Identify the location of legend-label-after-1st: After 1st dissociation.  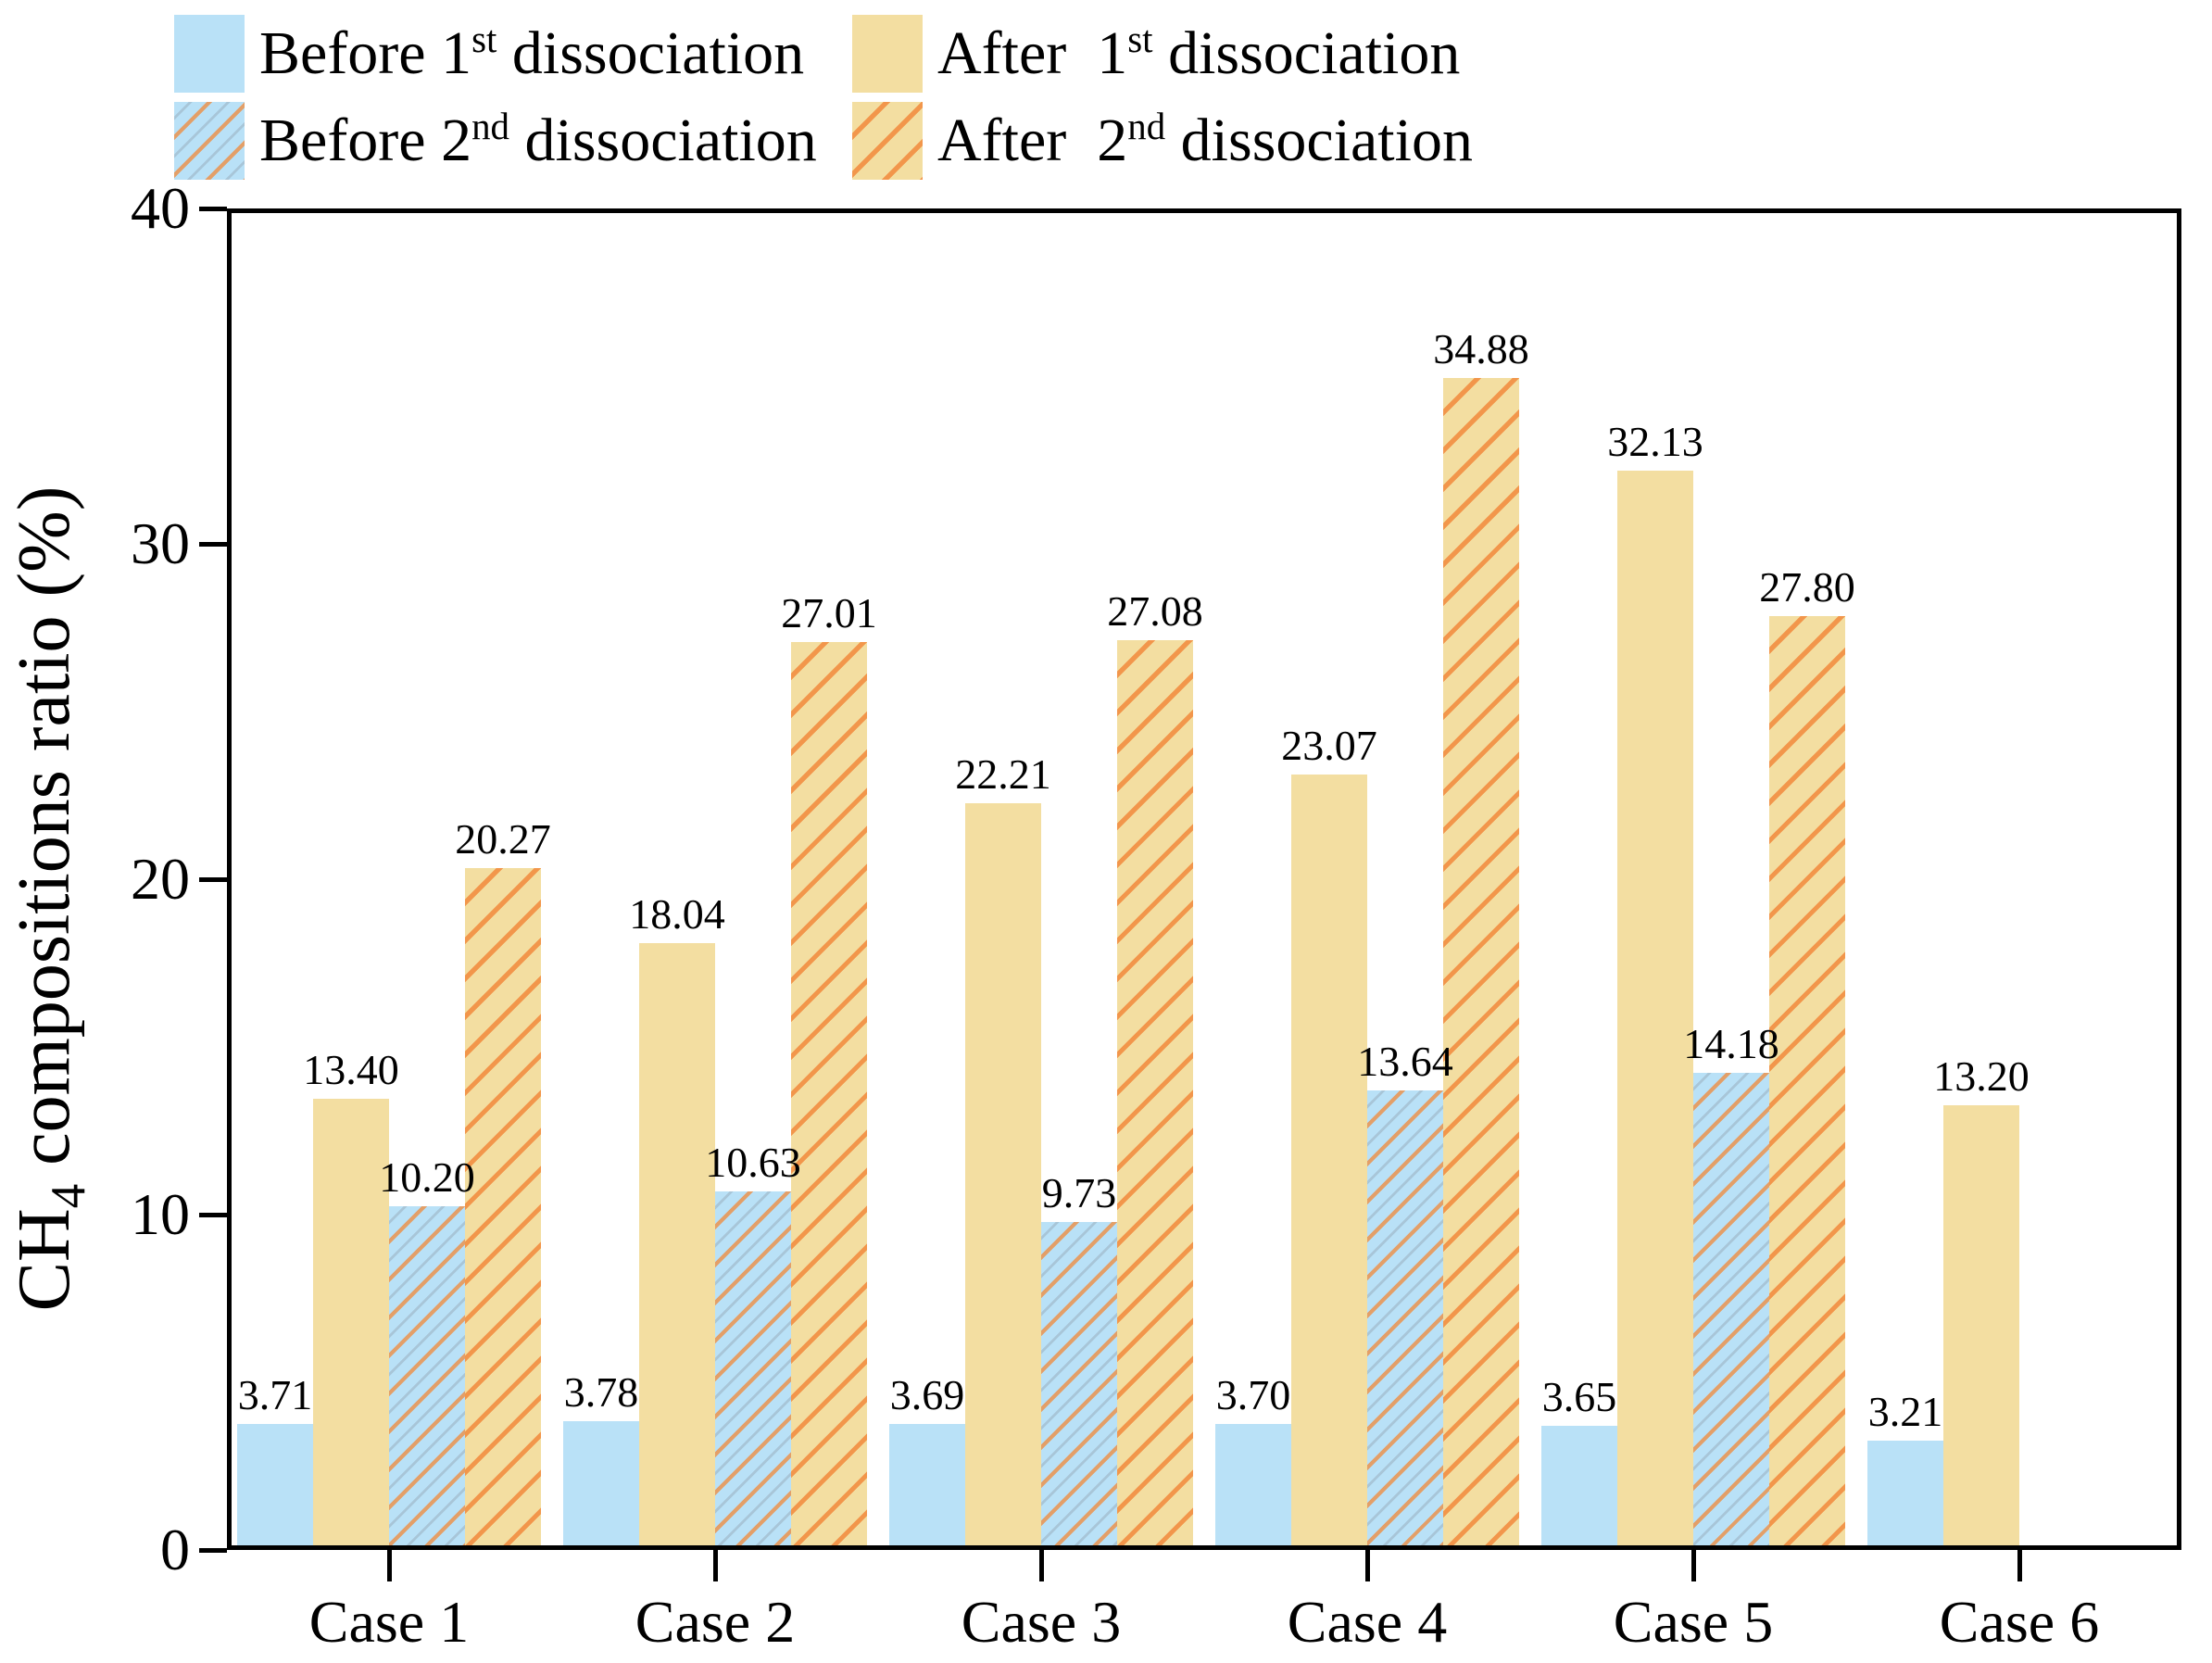
(1199, 53).